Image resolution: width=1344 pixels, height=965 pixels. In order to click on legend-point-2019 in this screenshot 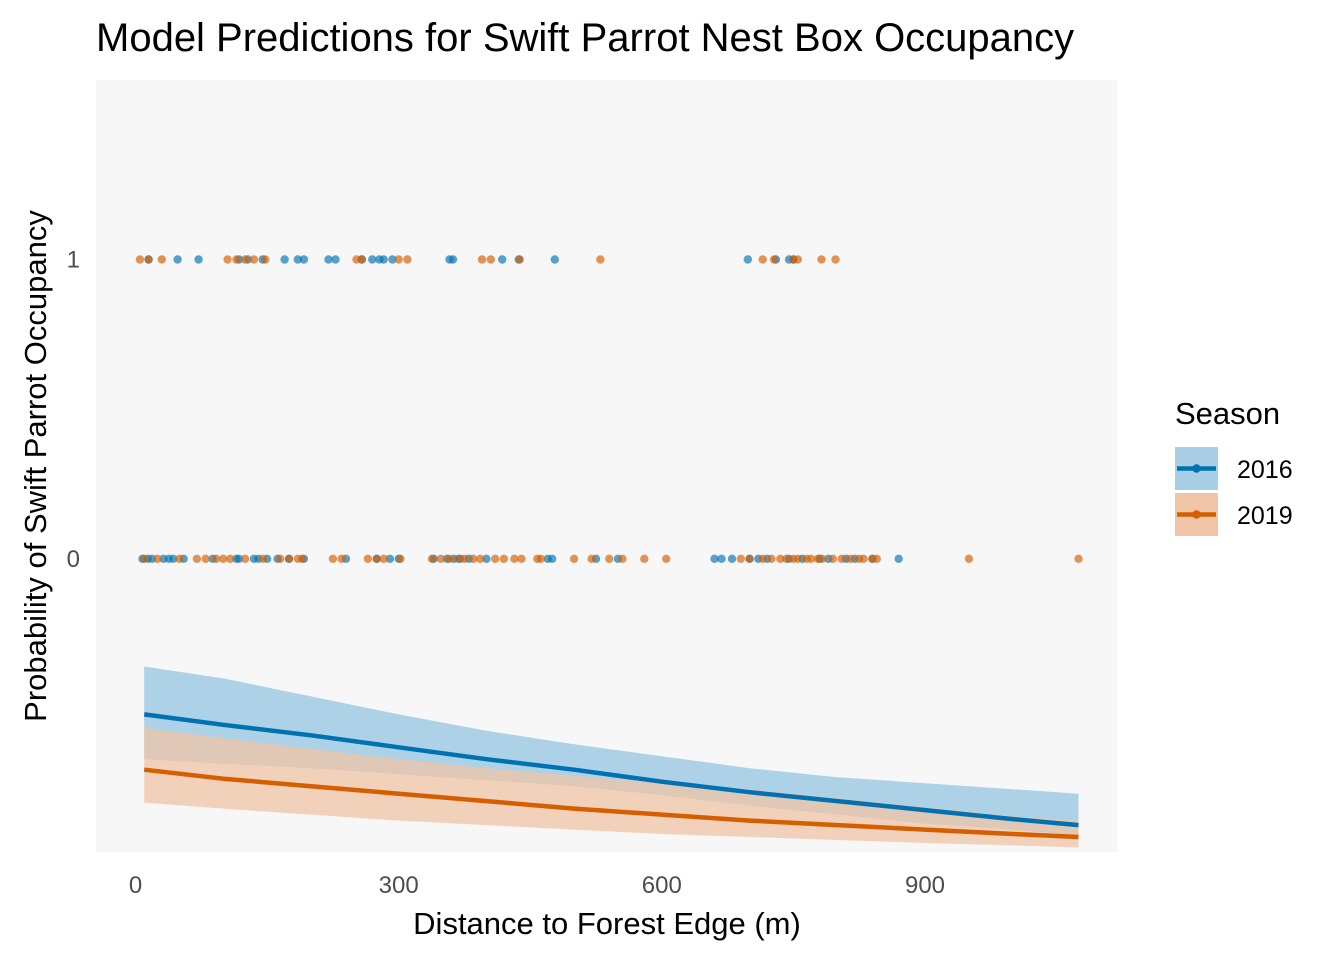, I will do `click(1196, 514)`.